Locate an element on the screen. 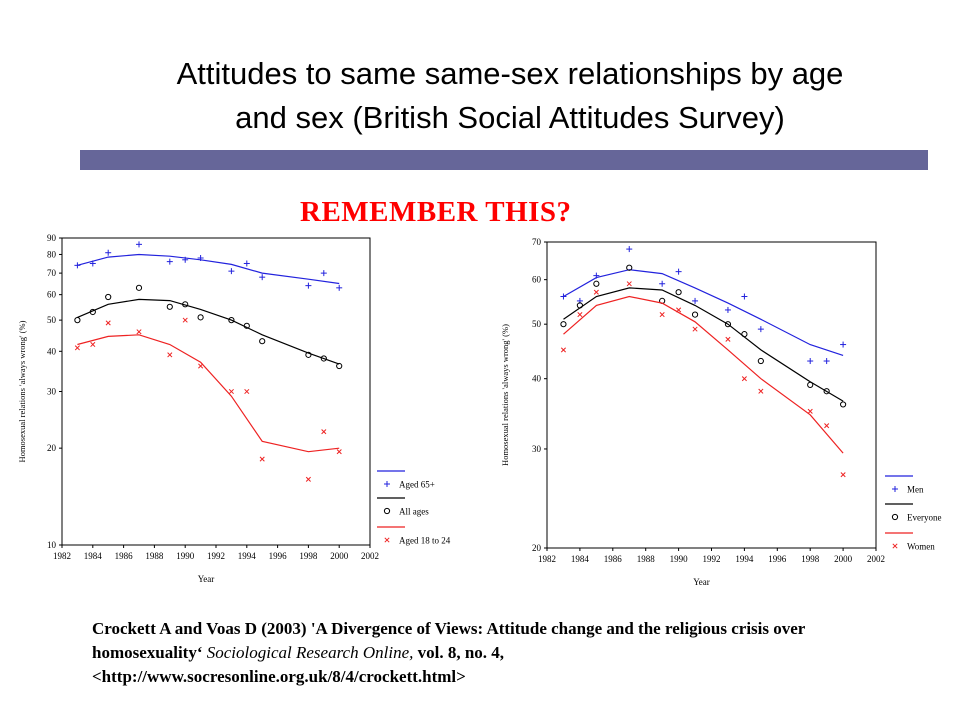 The width and height of the screenshot is (960, 720). y-tick-label: 40 is located at coordinates (52, 351).